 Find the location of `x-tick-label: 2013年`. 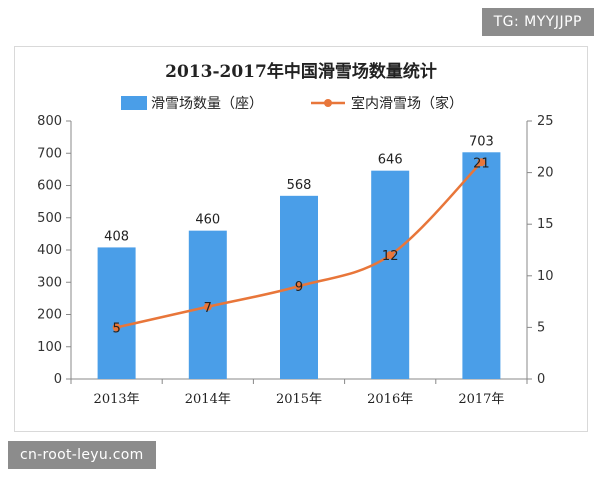

x-tick-label: 2013年 is located at coordinates (117, 399).